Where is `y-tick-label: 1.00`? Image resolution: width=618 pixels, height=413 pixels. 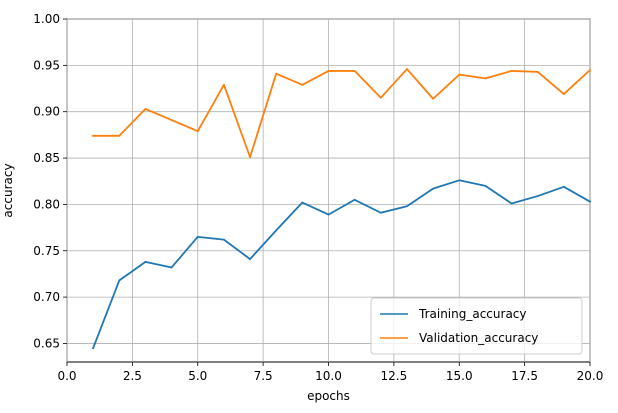 y-tick-label: 1.00 is located at coordinates (46, 19).